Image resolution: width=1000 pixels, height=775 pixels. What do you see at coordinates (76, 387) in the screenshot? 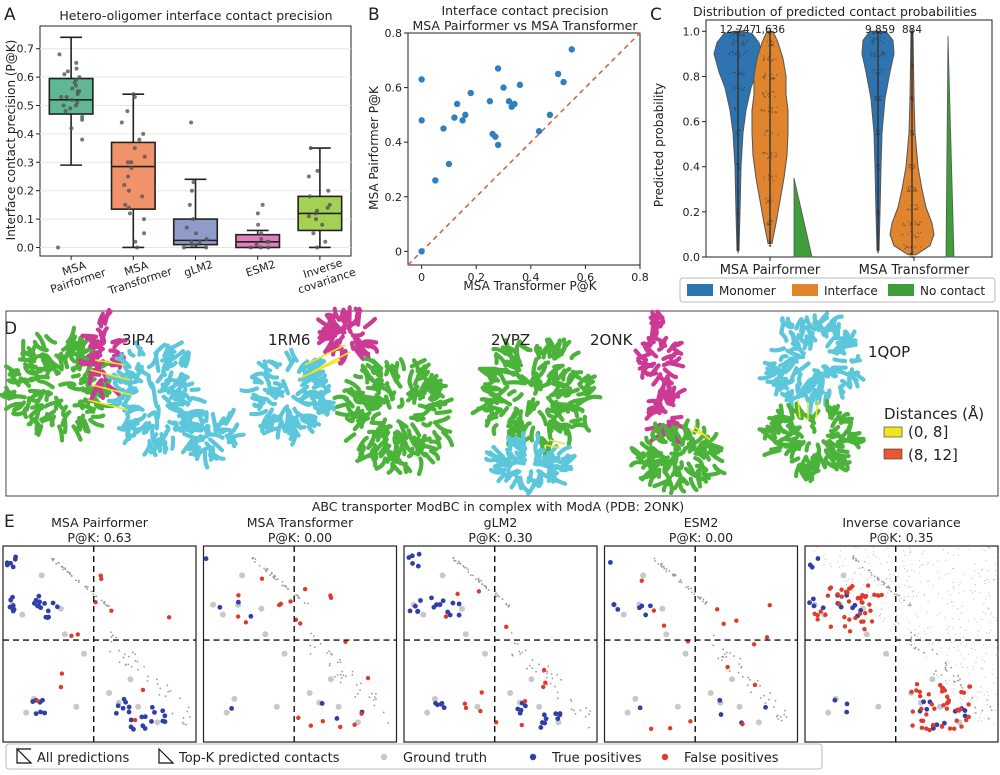
I see `struct-3ip4-green-strand` at bounding box center [76, 387].